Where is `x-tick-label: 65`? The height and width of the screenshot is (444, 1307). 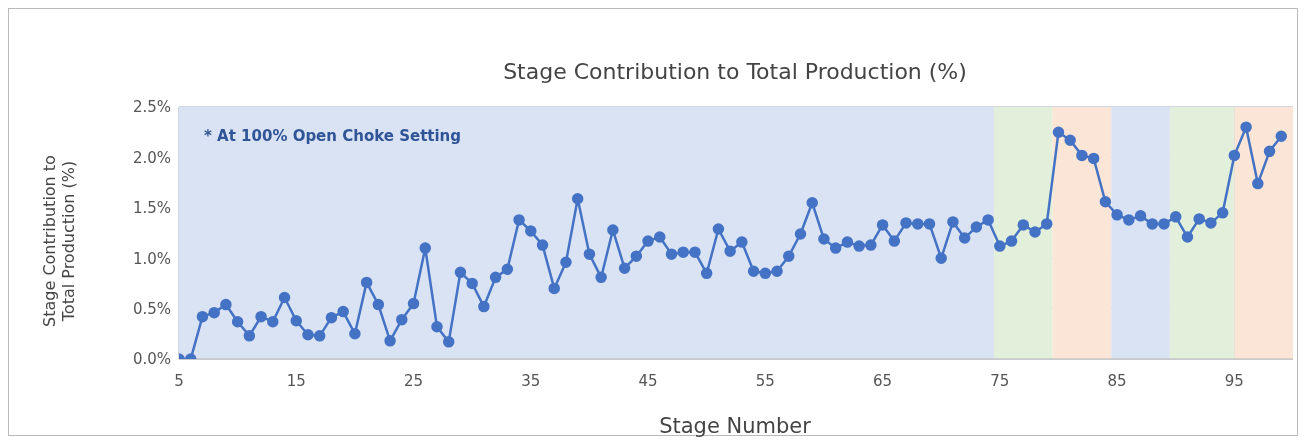 x-tick-label: 65 is located at coordinates (883, 380).